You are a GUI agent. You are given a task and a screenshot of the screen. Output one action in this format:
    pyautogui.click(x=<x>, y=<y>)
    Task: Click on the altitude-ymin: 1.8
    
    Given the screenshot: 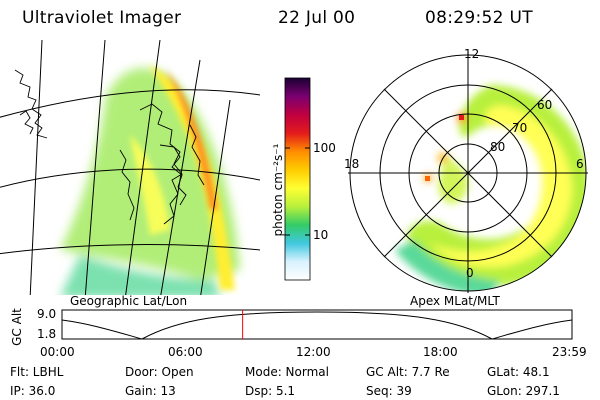 What is the action you would take?
    pyautogui.click(x=47, y=334)
    